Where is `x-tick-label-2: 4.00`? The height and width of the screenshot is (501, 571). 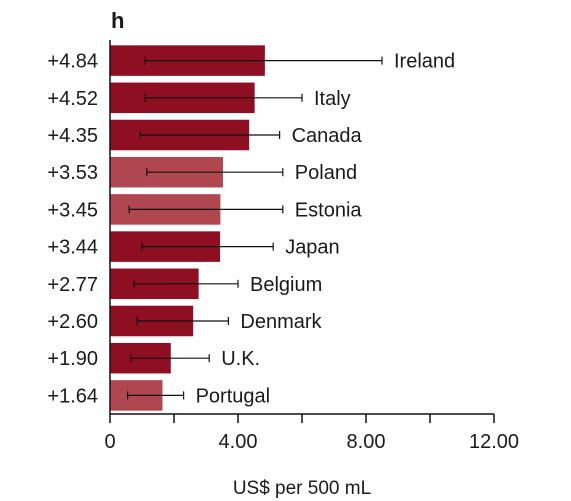 x-tick-label-2: 4.00 is located at coordinates (238, 442).